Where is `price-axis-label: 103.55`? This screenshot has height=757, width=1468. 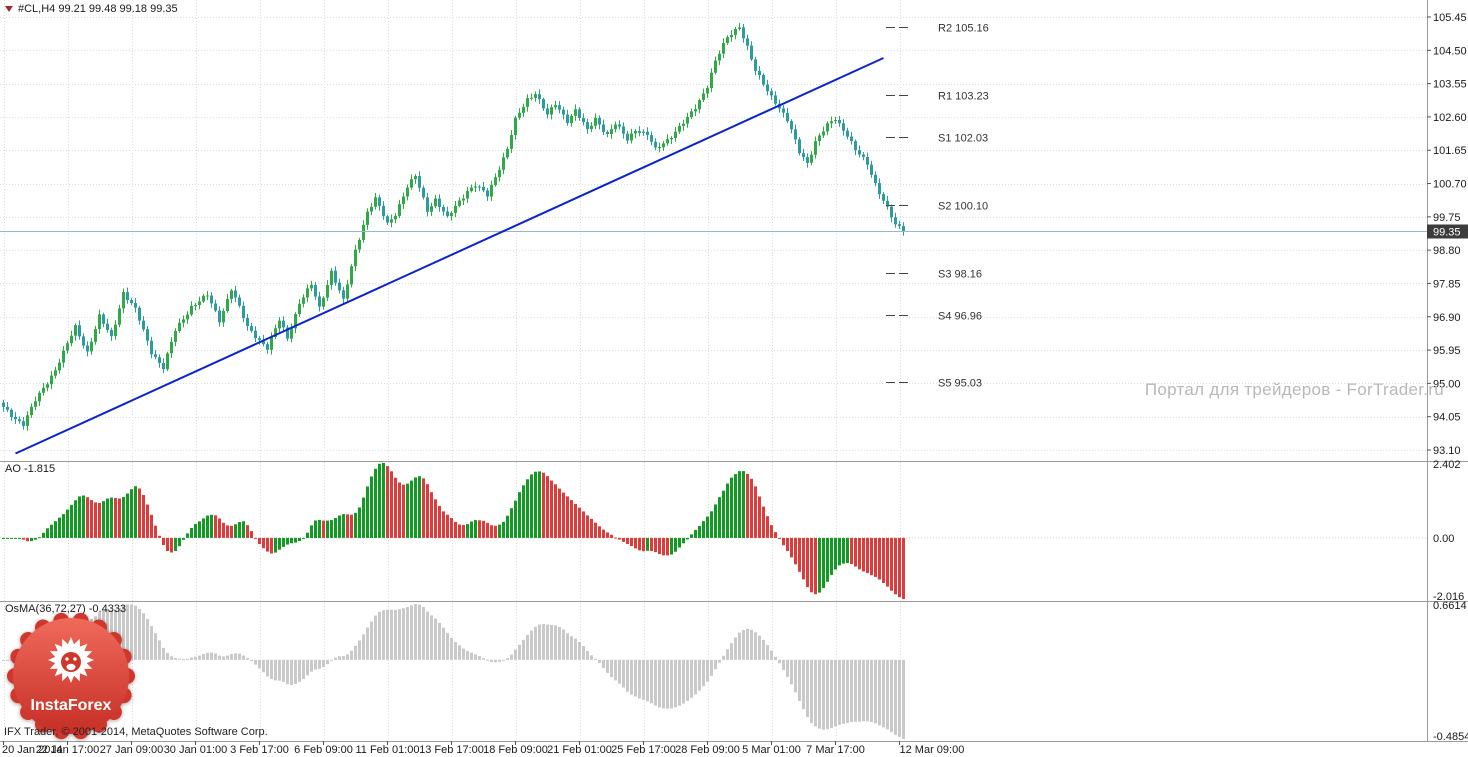 price-axis-label: 103.55 is located at coordinates (1450, 85).